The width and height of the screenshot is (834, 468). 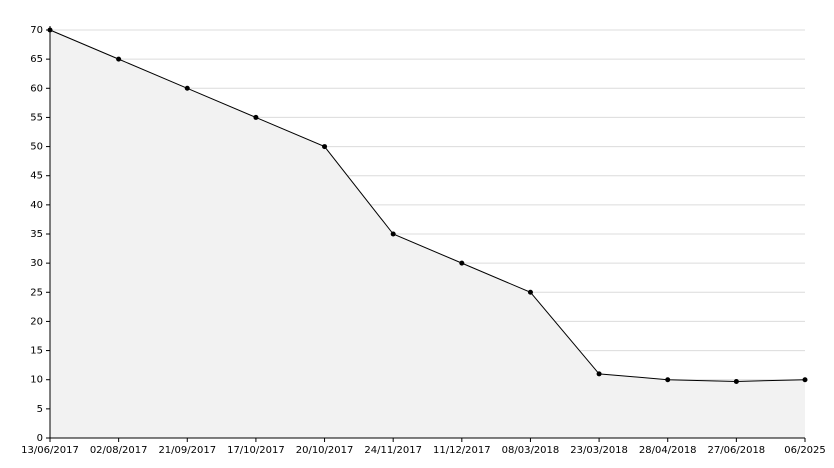 What do you see at coordinates (50, 450) in the screenshot?
I see `x-tick-label: 13/06/2017` at bounding box center [50, 450].